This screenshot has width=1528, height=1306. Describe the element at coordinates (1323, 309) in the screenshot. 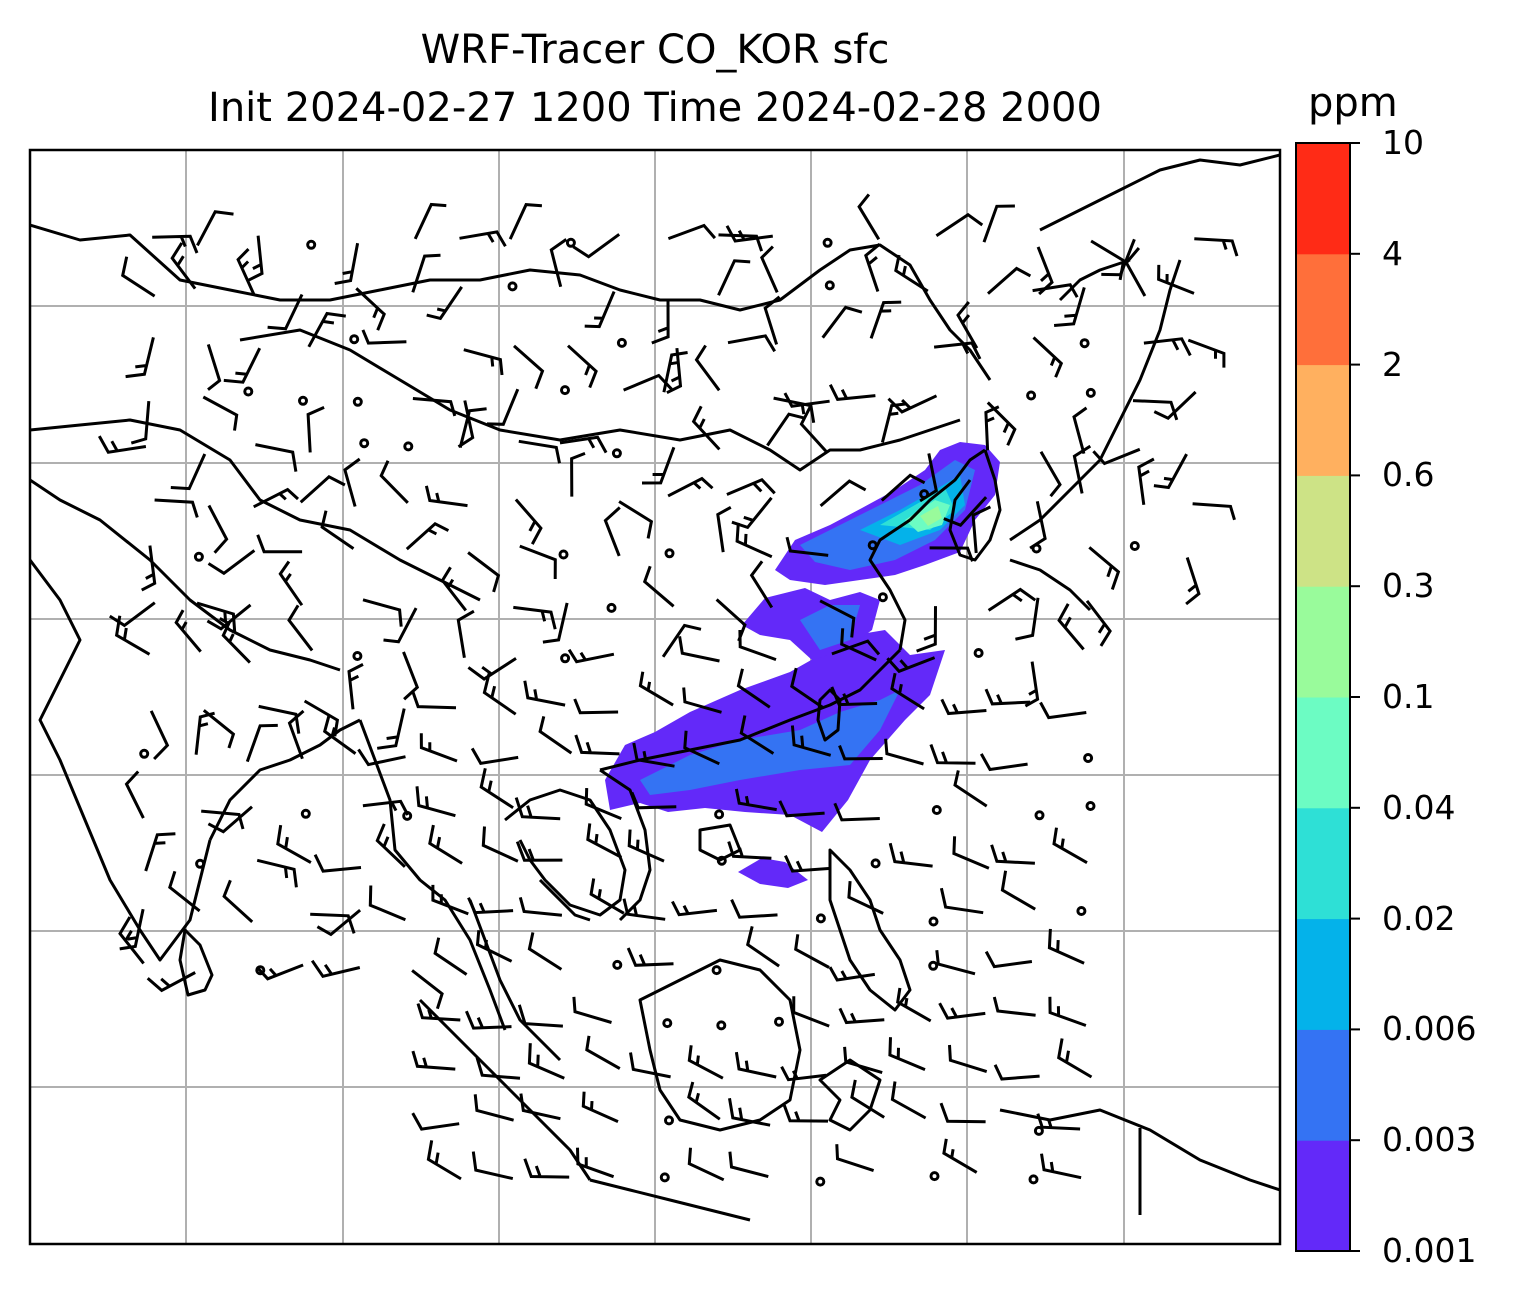

I see `colorbar-band` at that location.